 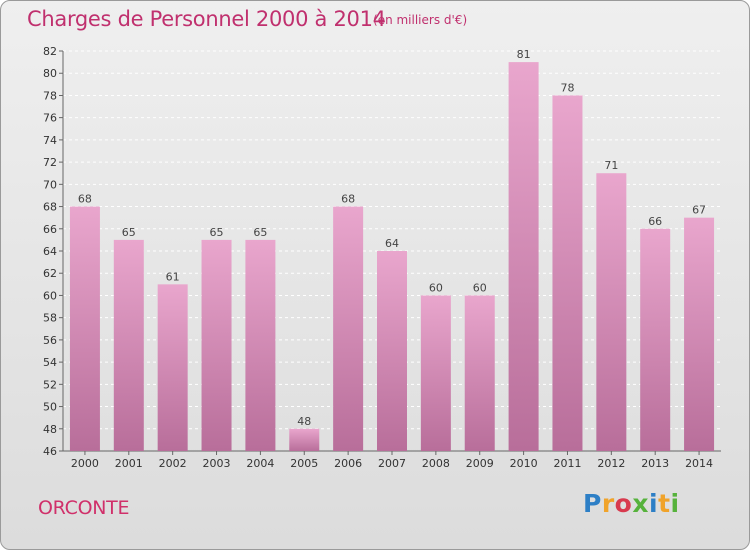 What do you see at coordinates (173, 276) in the screenshot?
I see `value-label: 61` at bounding box center [173, 276].